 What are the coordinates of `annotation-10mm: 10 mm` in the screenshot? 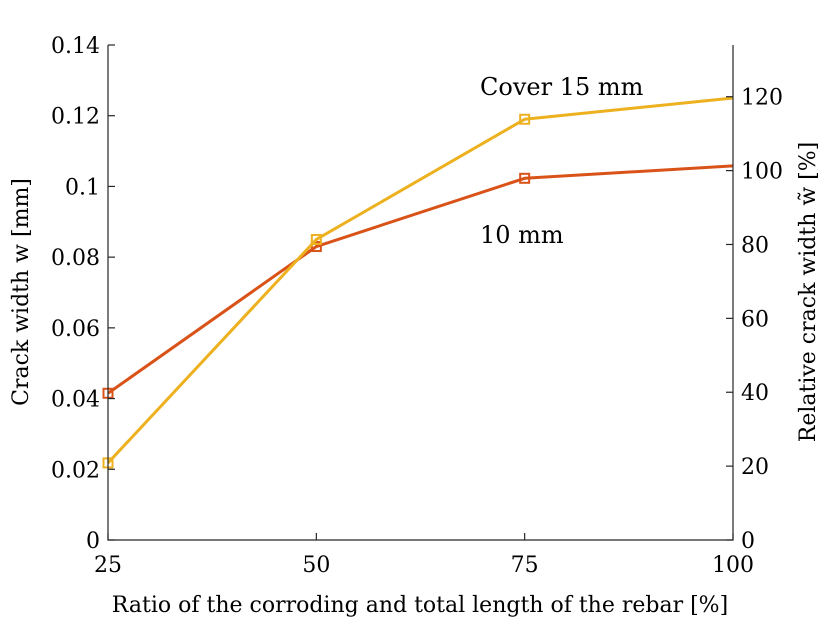 It's located at (522, 235).